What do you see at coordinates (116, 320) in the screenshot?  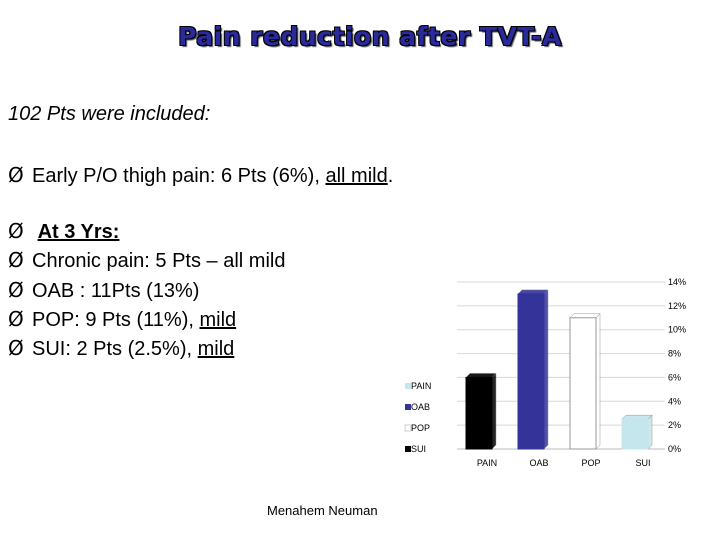 I see `bullet-pop-text: POP: 9 Pts (11%),` at bounding box center [116, 320].